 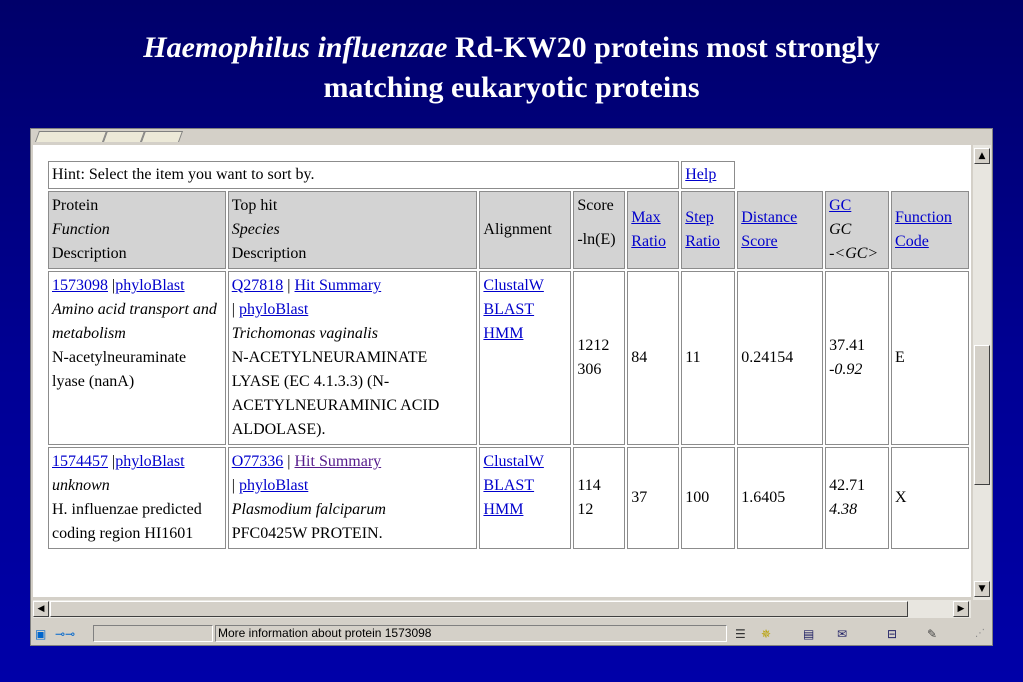 What do you see at coordinates (257, 285) in the screenshot?
I see `hit-id-link: Q27818` at bounding box center [257, 285].